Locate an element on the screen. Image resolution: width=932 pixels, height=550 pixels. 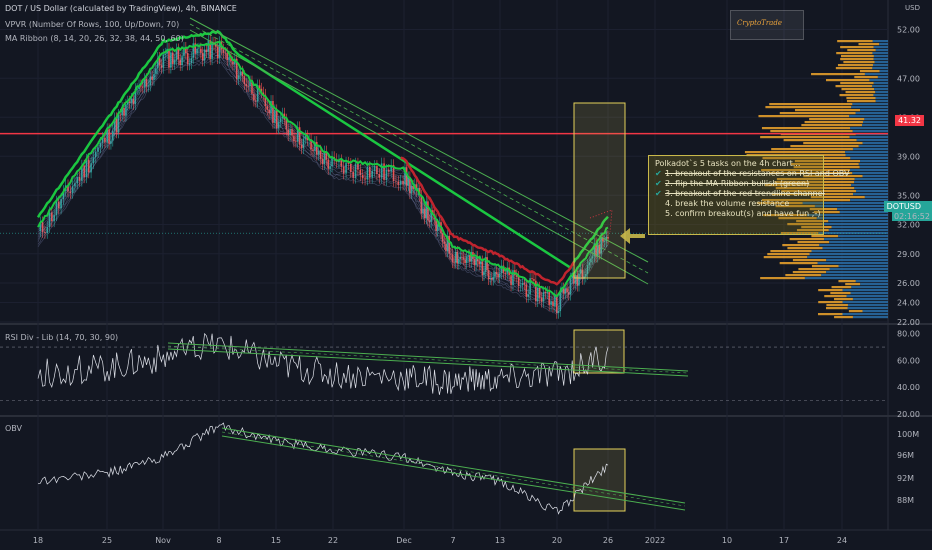
obv-legend: OBV is located at coordinates (14, 428).